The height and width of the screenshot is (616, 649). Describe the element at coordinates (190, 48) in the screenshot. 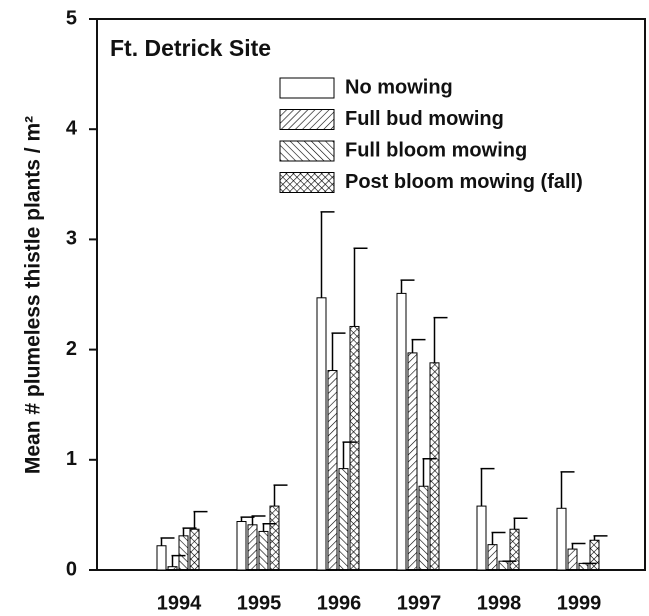

I see `annotation: Ft. Detrick Site` at that location.